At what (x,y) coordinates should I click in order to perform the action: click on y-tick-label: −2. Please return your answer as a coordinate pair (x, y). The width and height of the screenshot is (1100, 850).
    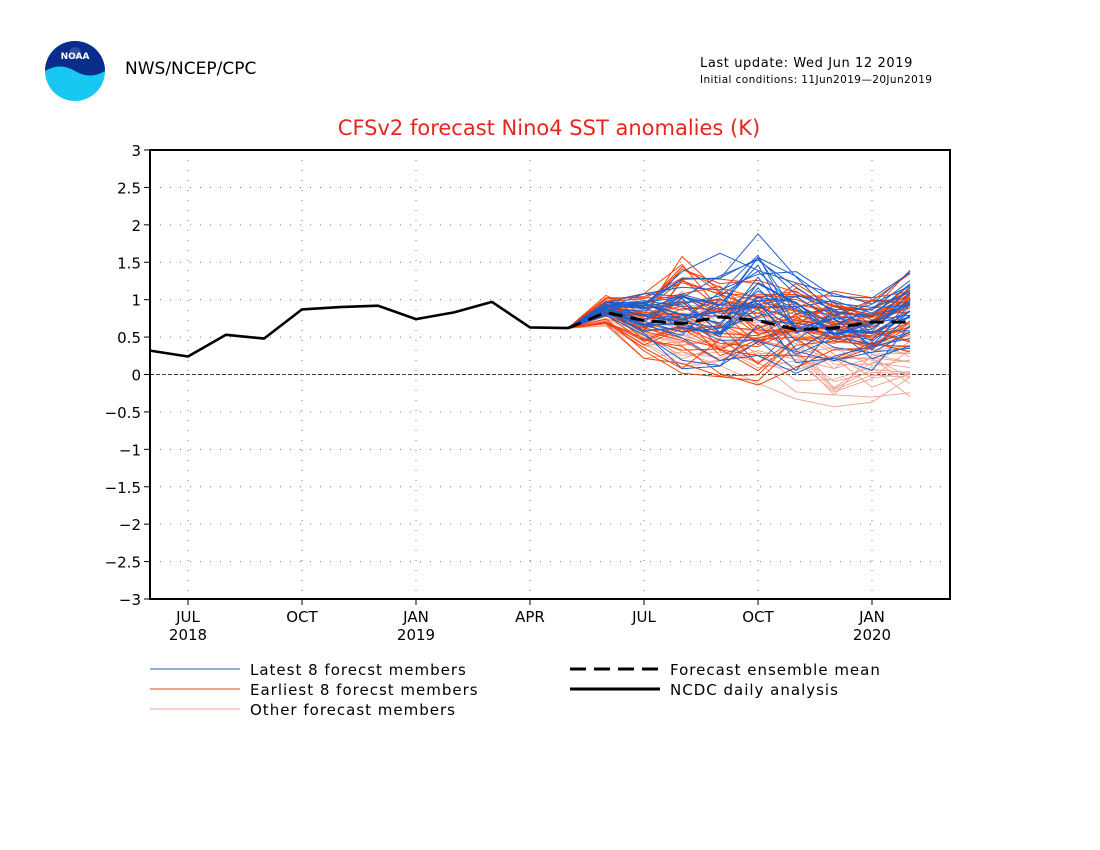
    Looking at the image, I should click on (130, 525).